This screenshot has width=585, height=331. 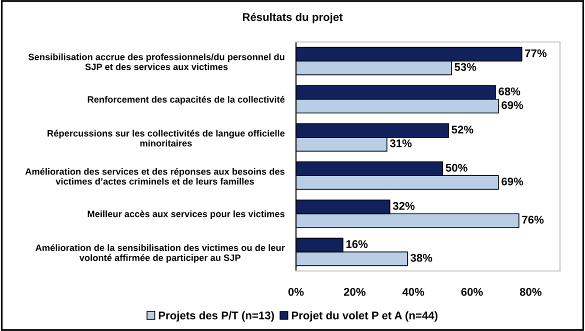 What do you see at coordinates (292, 18) in the screenshot?
I see `chart-title: Résultats du projet` at bounding box center [292, 18].